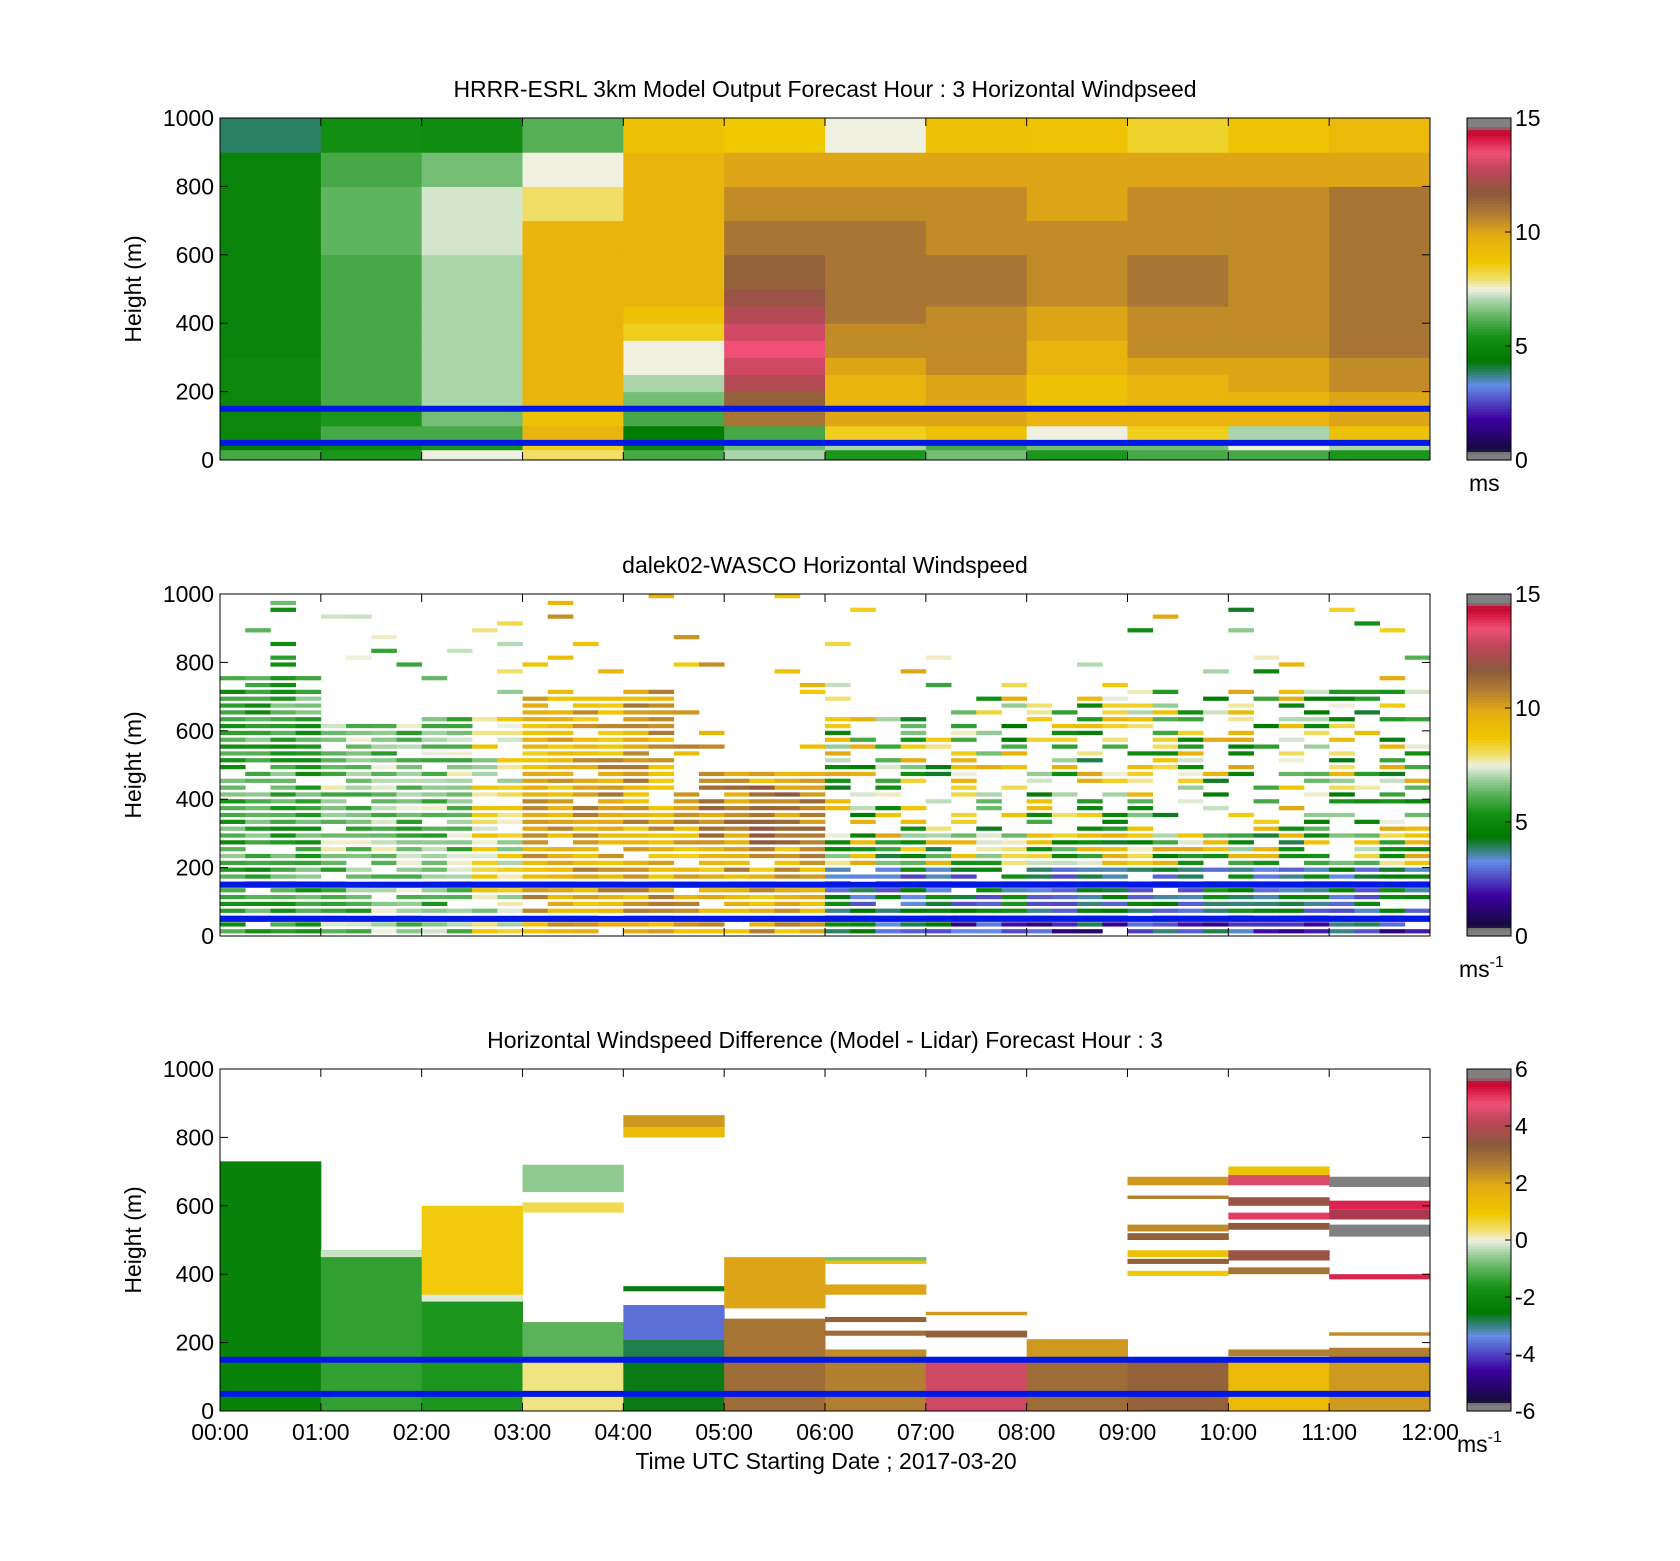  I want to click on colorbar-tick-label: 5, so click(1521, 346).